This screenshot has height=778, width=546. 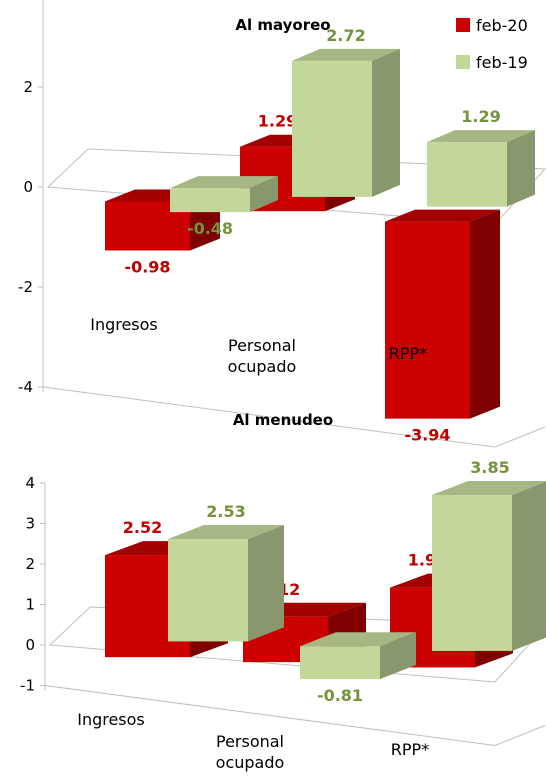 What do you see at coordinates (25, 387) in the screenshot?
I see `y-tick-label: -4` at bounding box center [25, 387].